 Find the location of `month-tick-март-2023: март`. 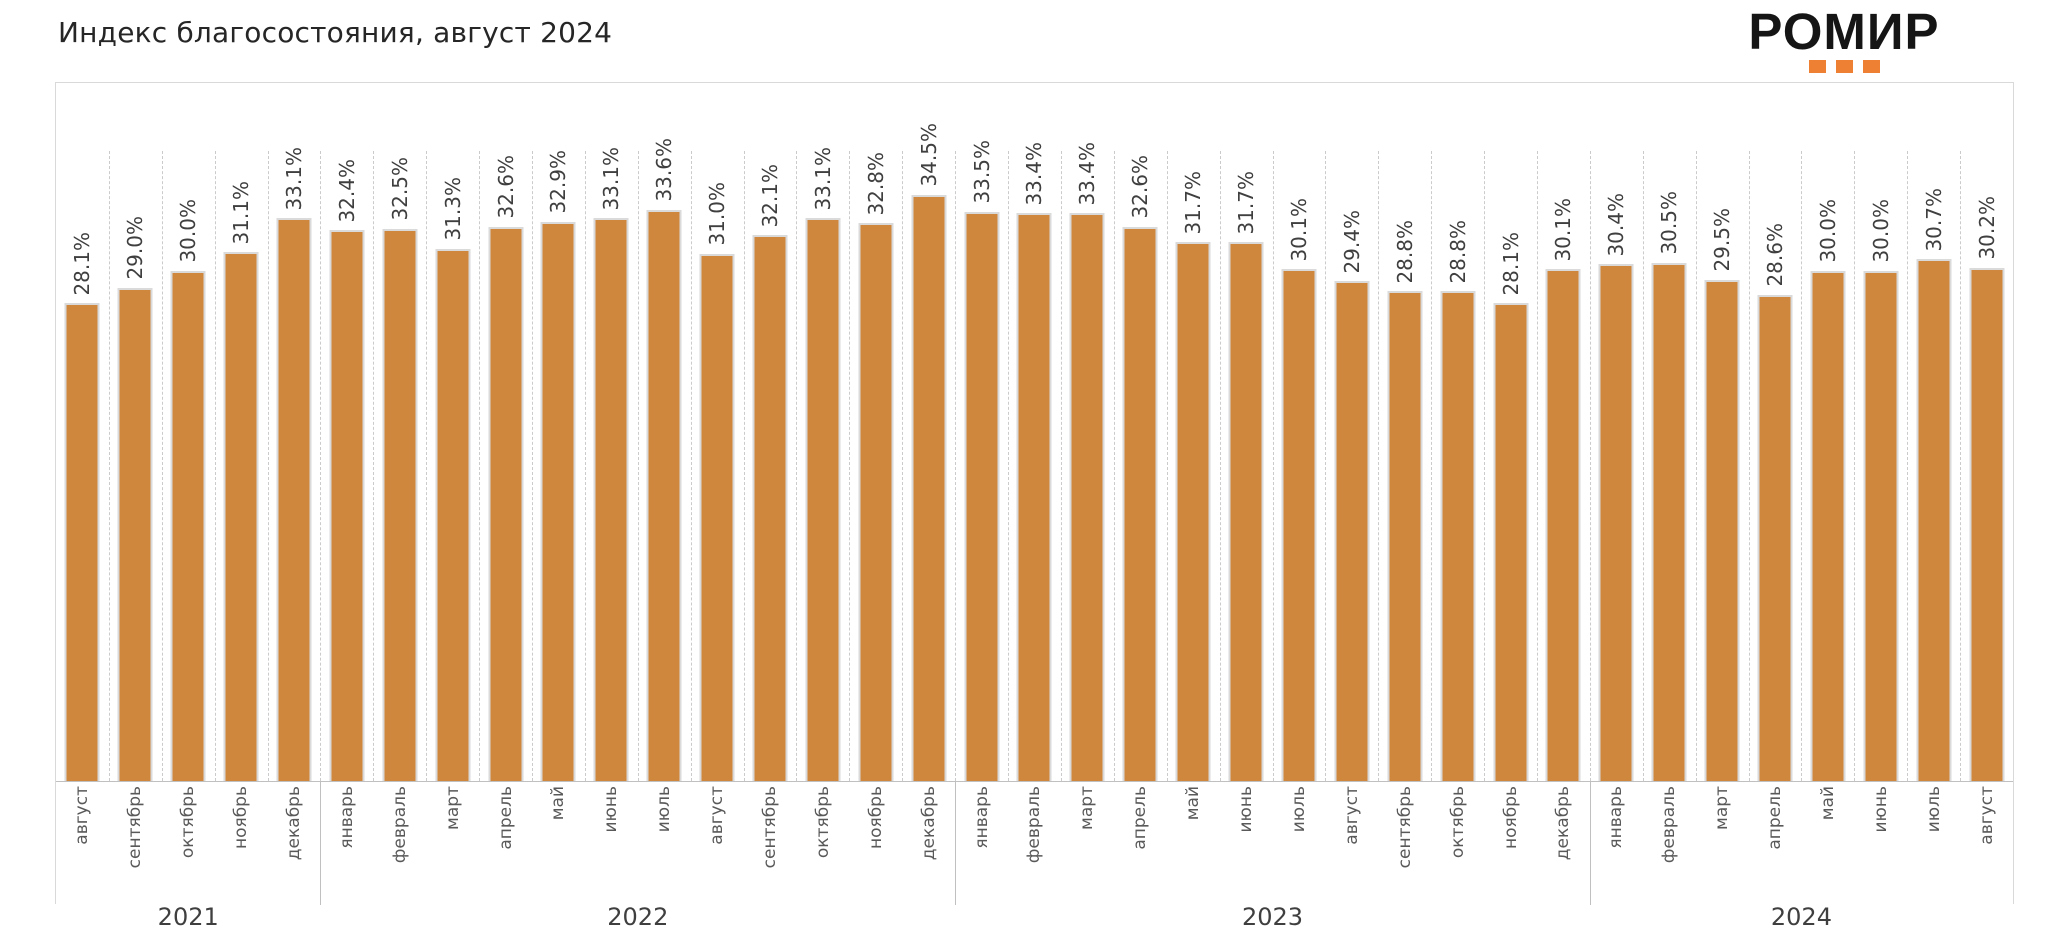

month-tick-март-2023: март is located at coordinates (1087, 848).